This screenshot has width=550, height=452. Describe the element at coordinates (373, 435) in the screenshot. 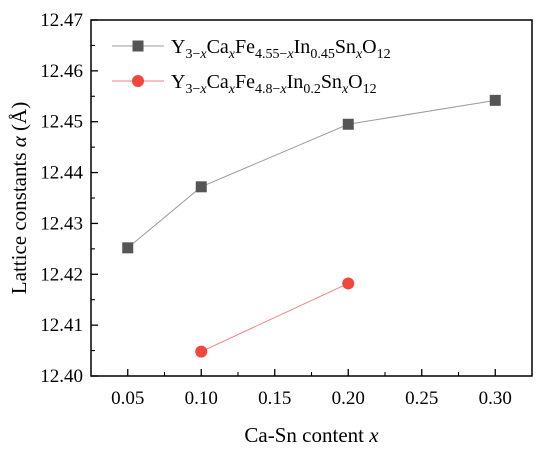

I see `x-axis-title-variable: x` at that location.